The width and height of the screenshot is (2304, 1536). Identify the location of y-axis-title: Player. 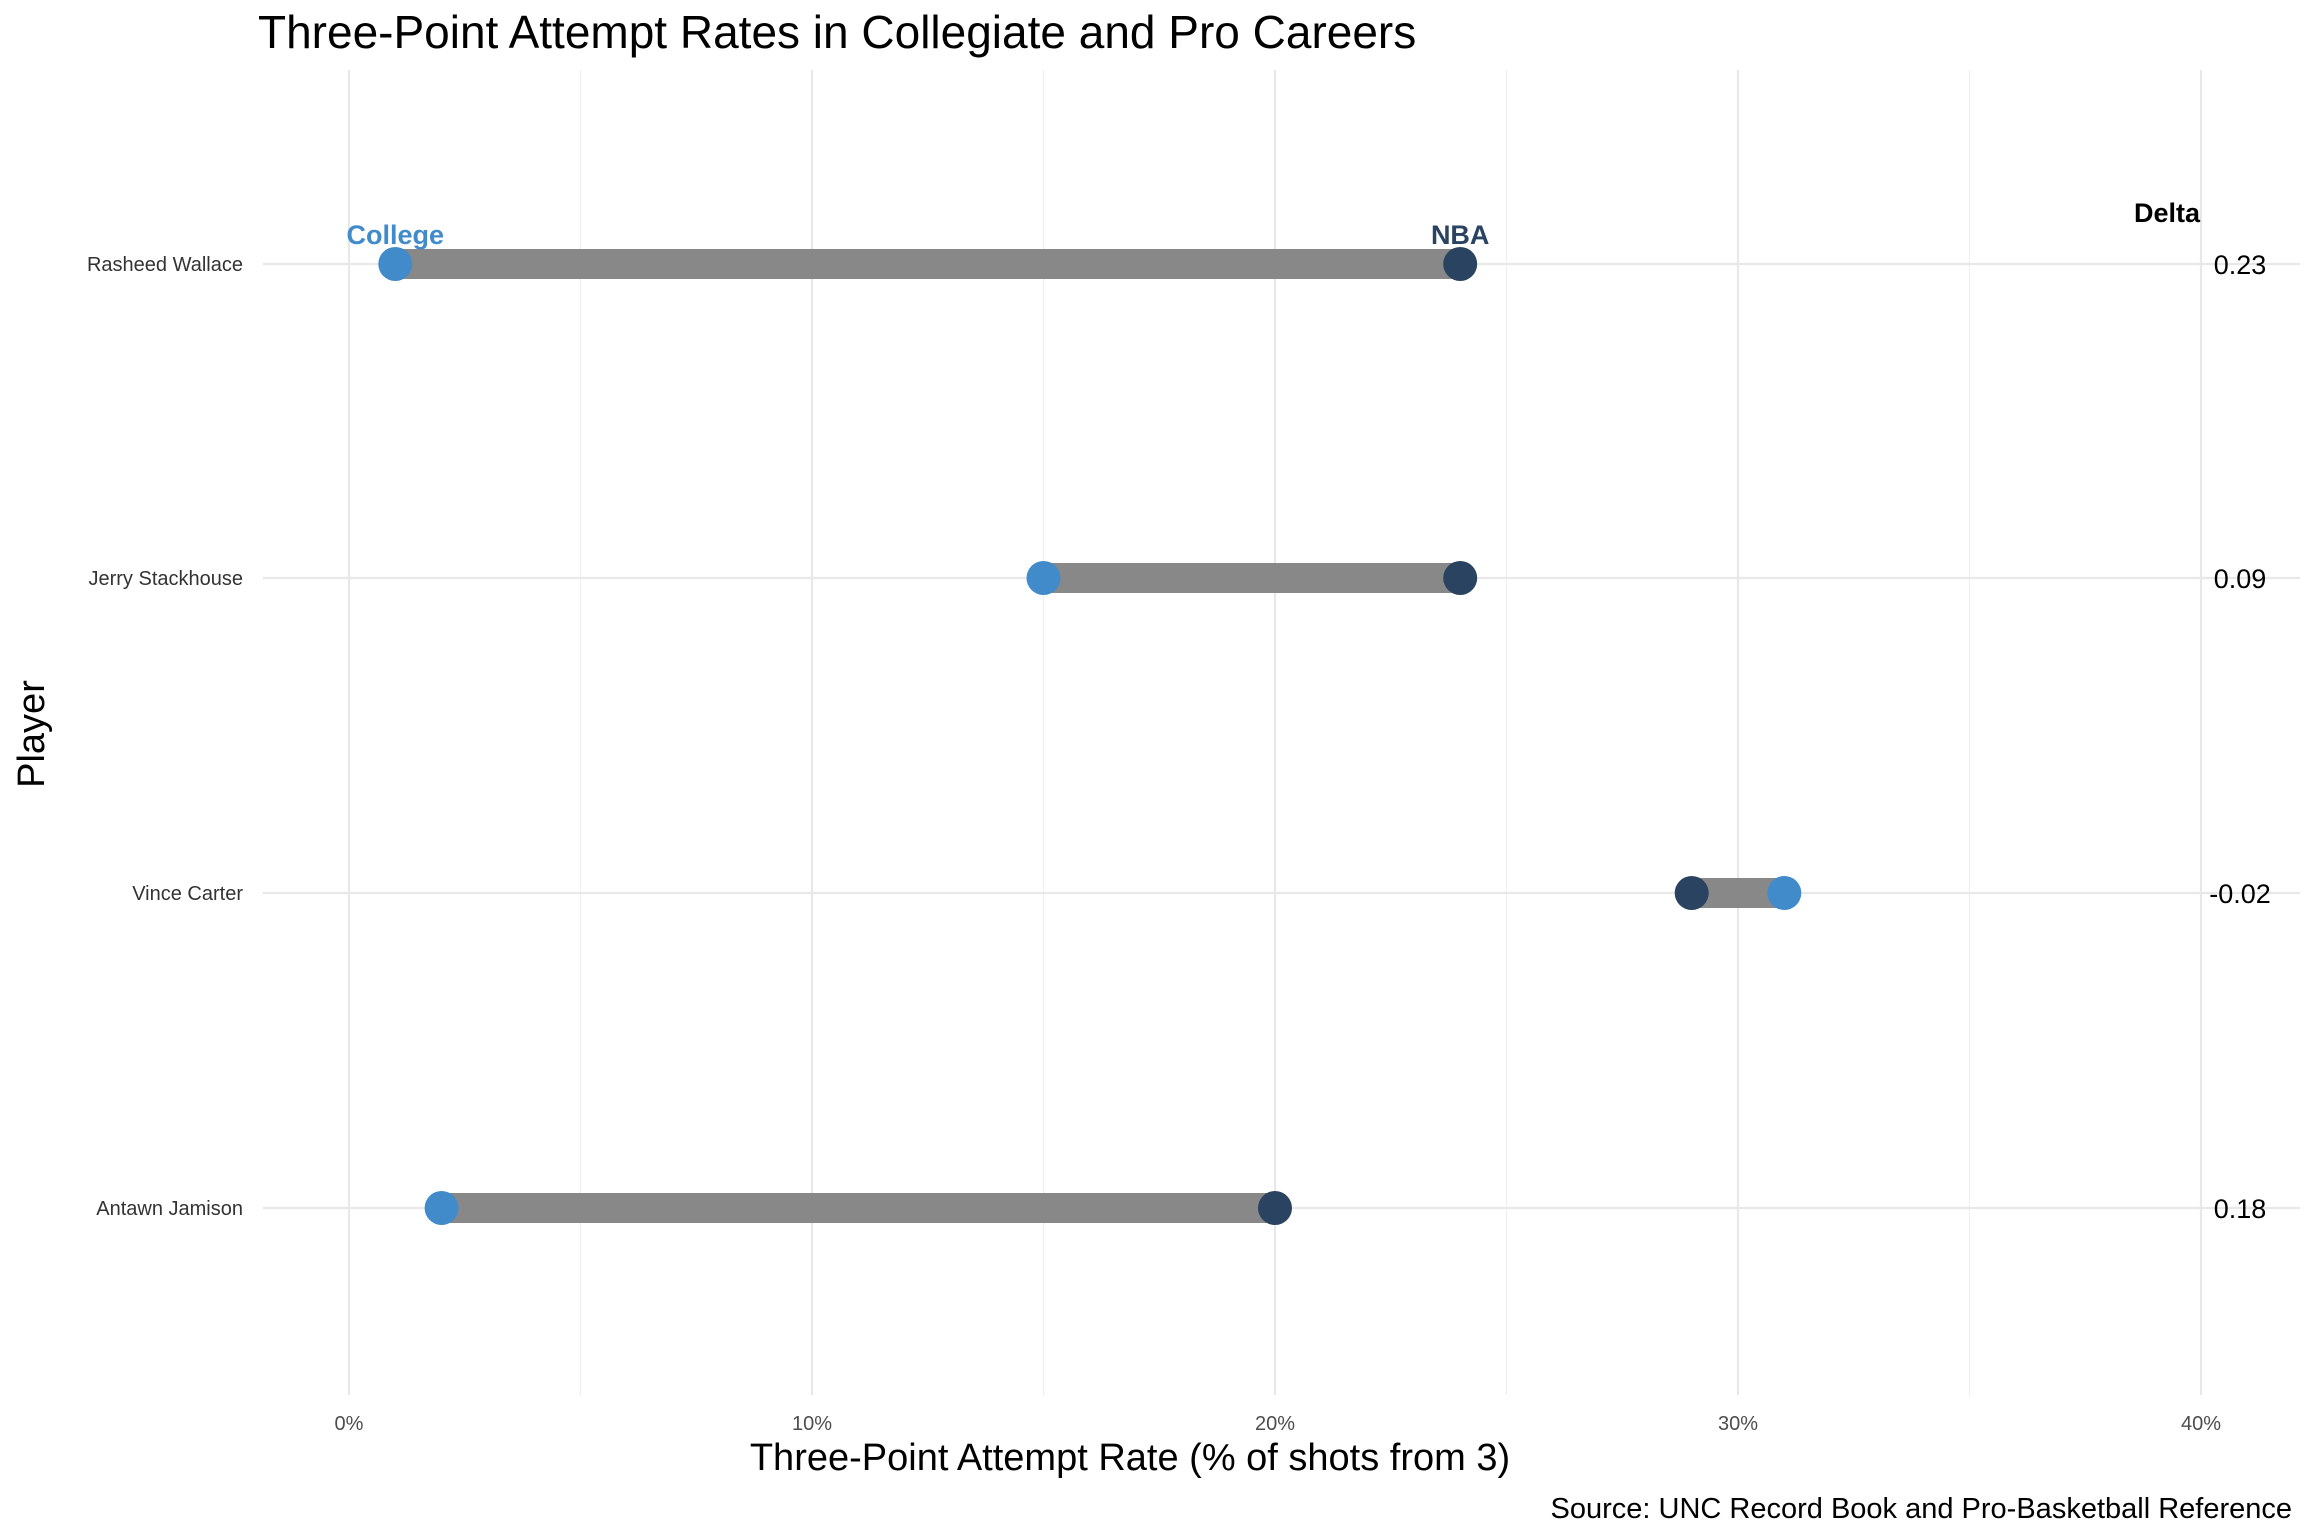
(32, 734).